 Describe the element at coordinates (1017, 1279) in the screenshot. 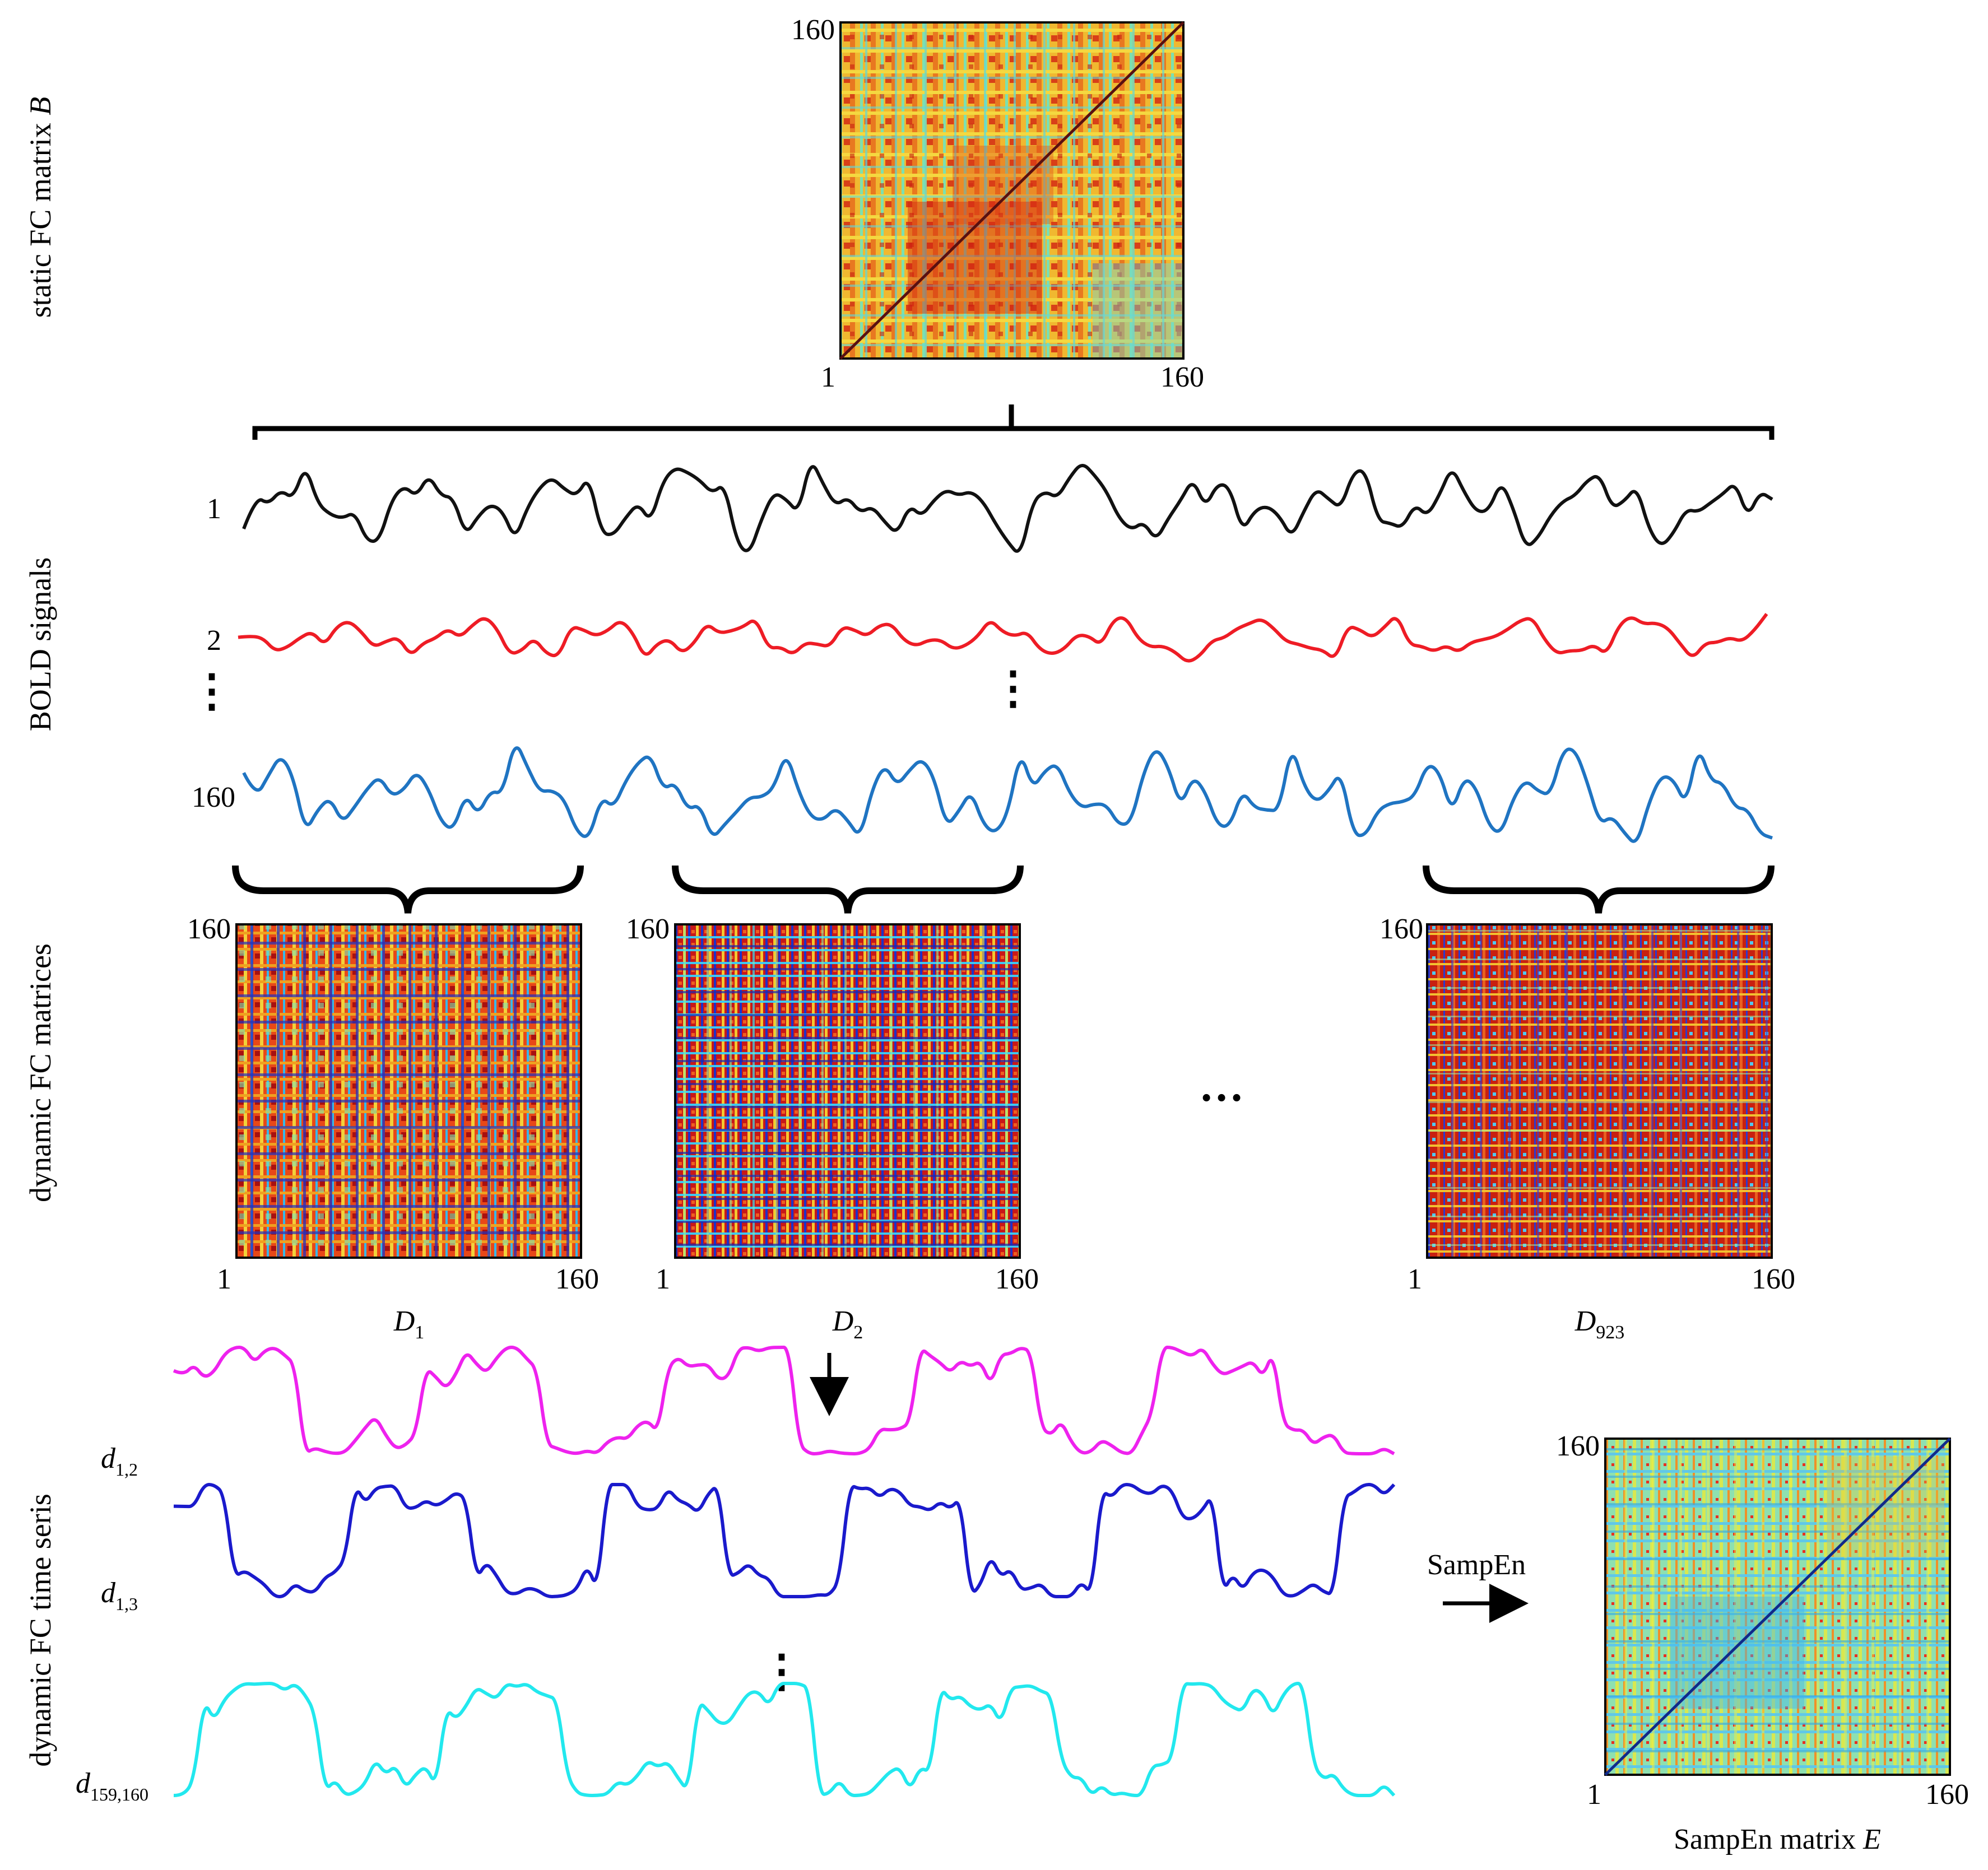

I see `d2-tick-right: 160` at that location.